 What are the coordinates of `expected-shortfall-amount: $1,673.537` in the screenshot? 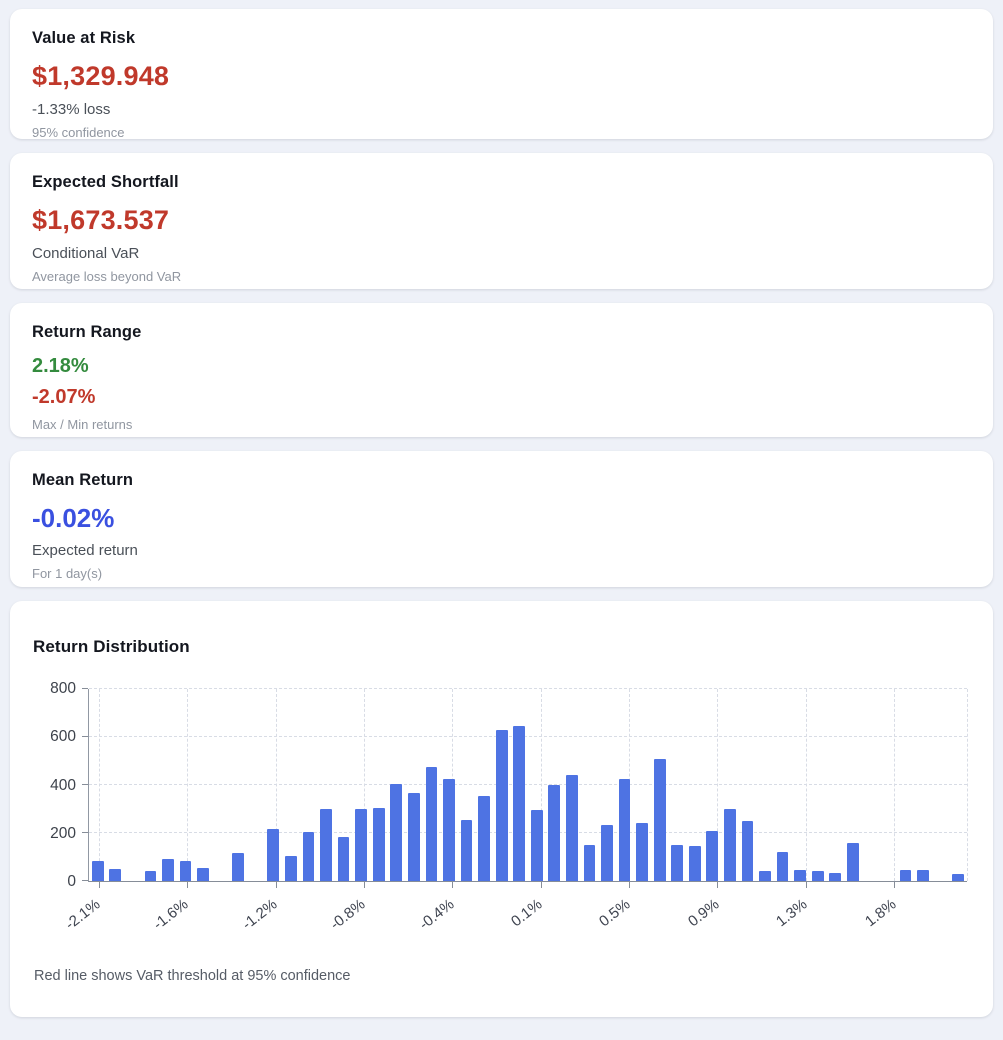 It's located at (101, 220).